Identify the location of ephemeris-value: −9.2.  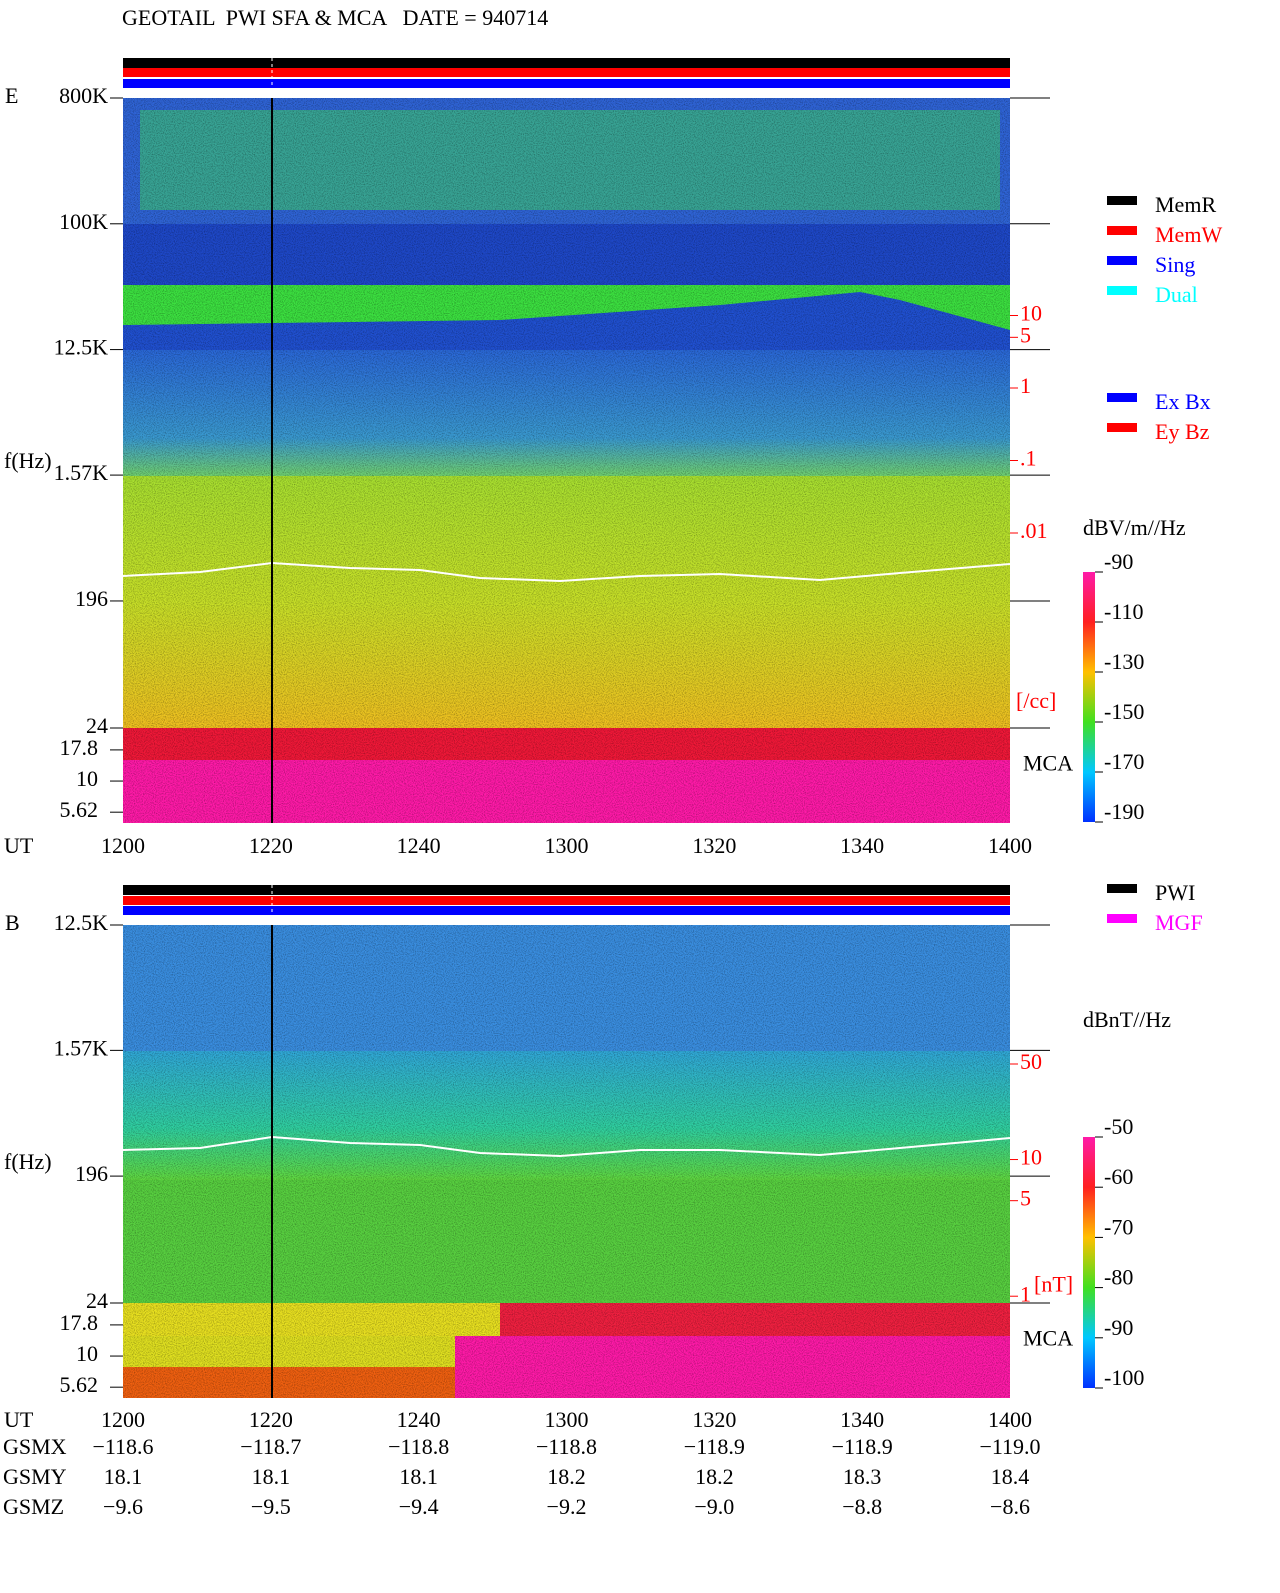
(567, 1506).